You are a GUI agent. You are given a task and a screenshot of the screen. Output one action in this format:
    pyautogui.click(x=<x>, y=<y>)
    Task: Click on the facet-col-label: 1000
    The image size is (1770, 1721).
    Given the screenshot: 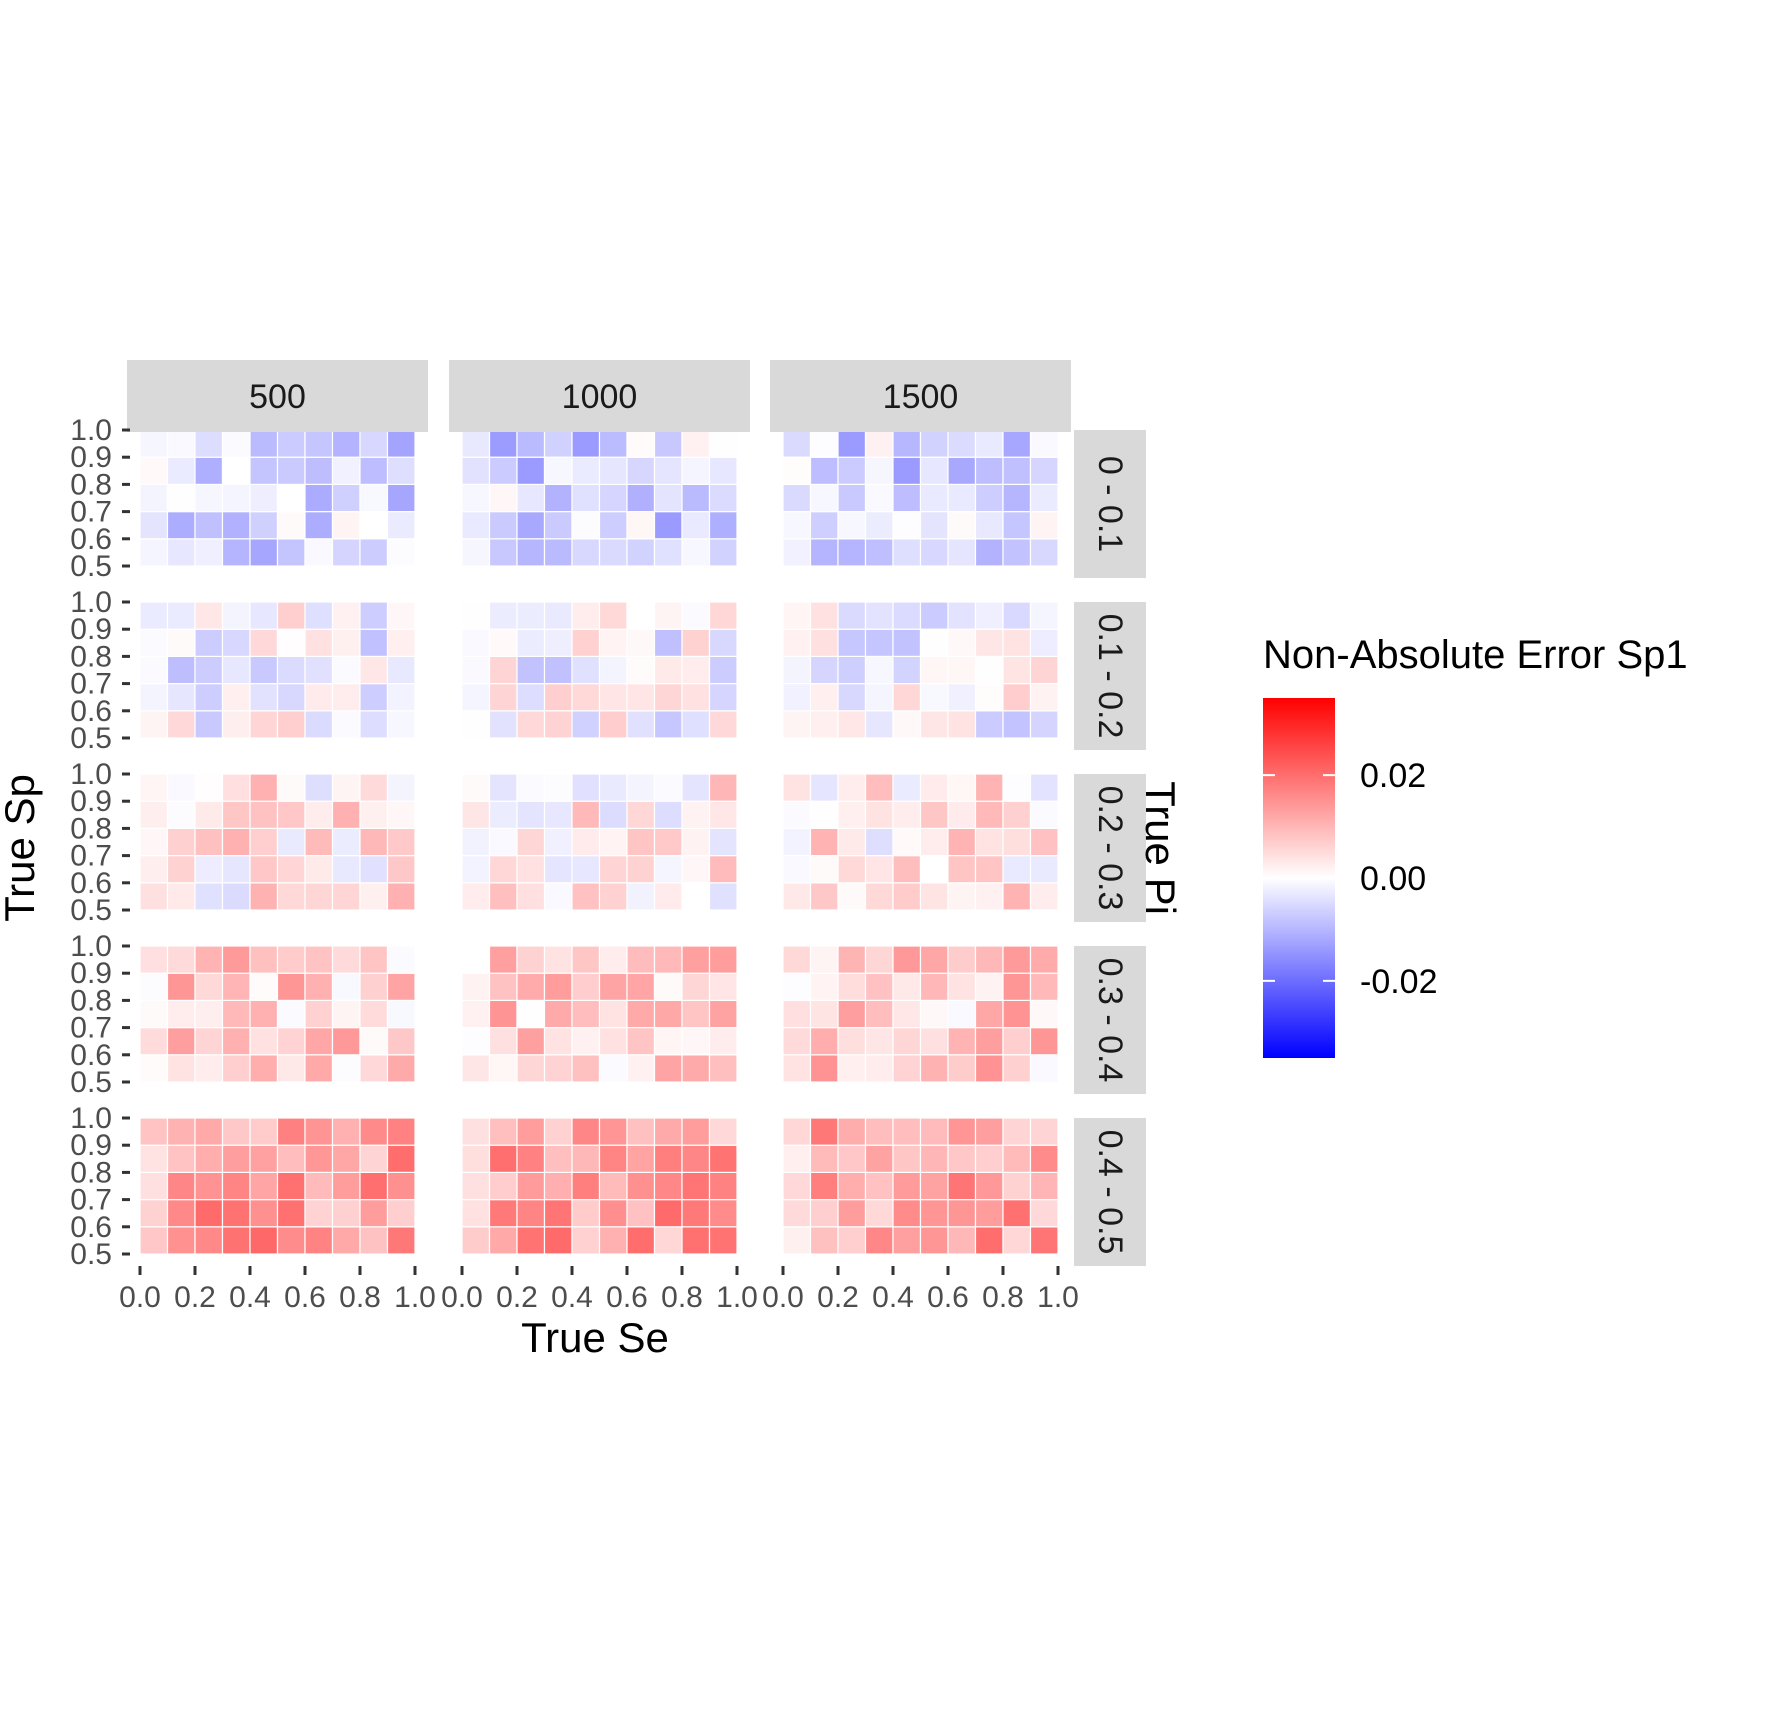 What is the action you would take?
    pyautogui.click(x=600, y=397)
    